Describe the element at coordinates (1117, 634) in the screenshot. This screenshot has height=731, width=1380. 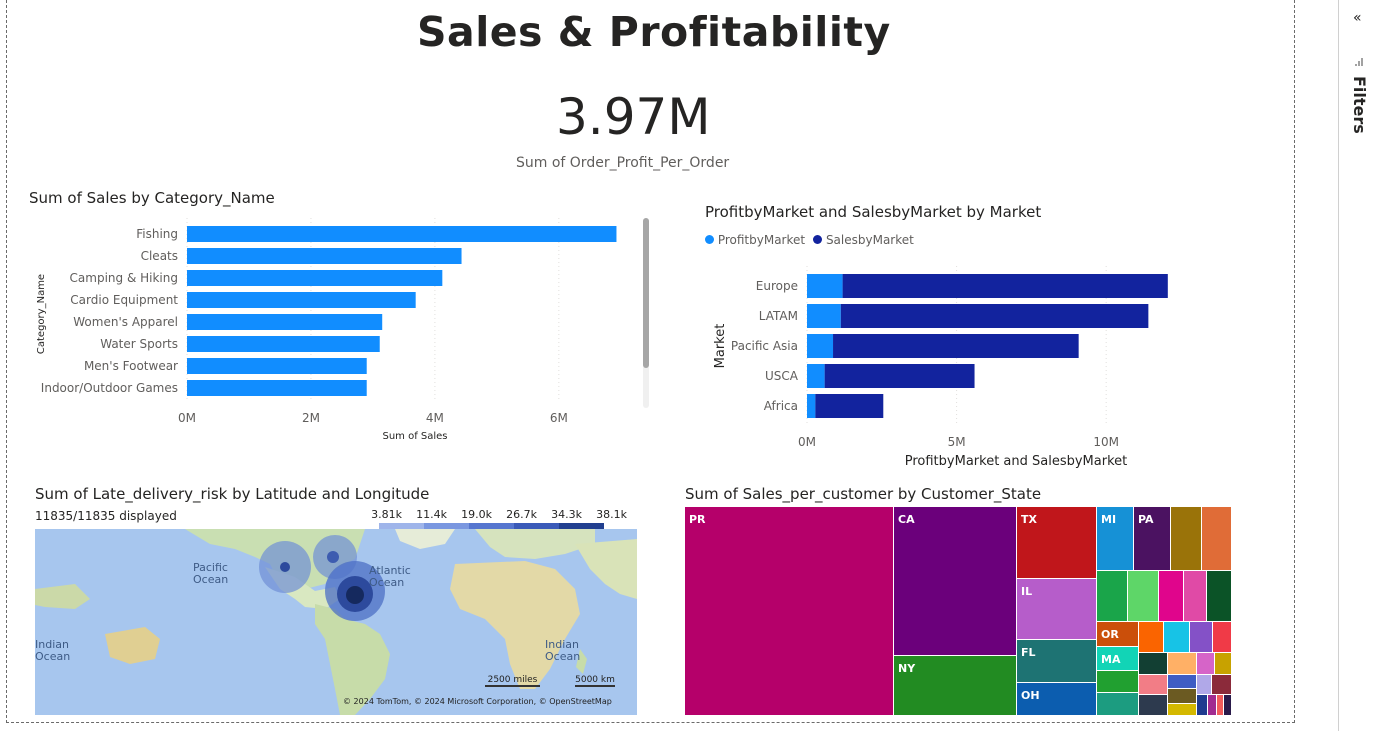
I see `treemap-tile-or: OR` at that location.